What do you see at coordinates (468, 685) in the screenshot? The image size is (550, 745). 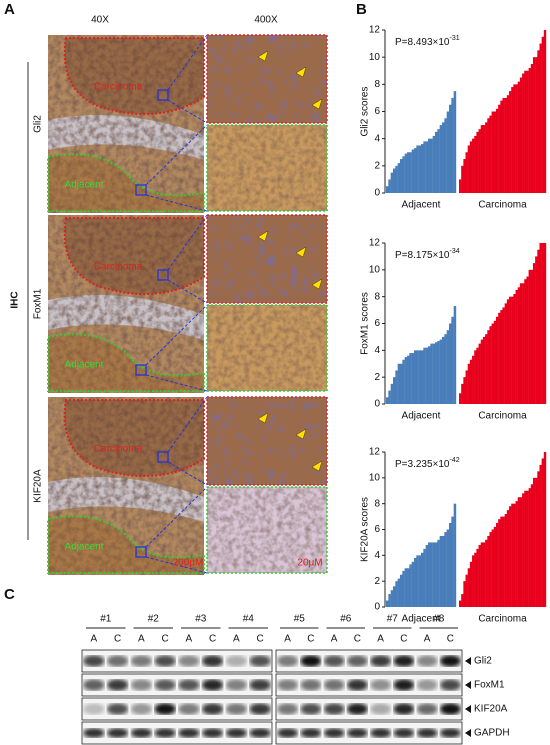 I see `label-arrow` at bounding box center [468, 685].